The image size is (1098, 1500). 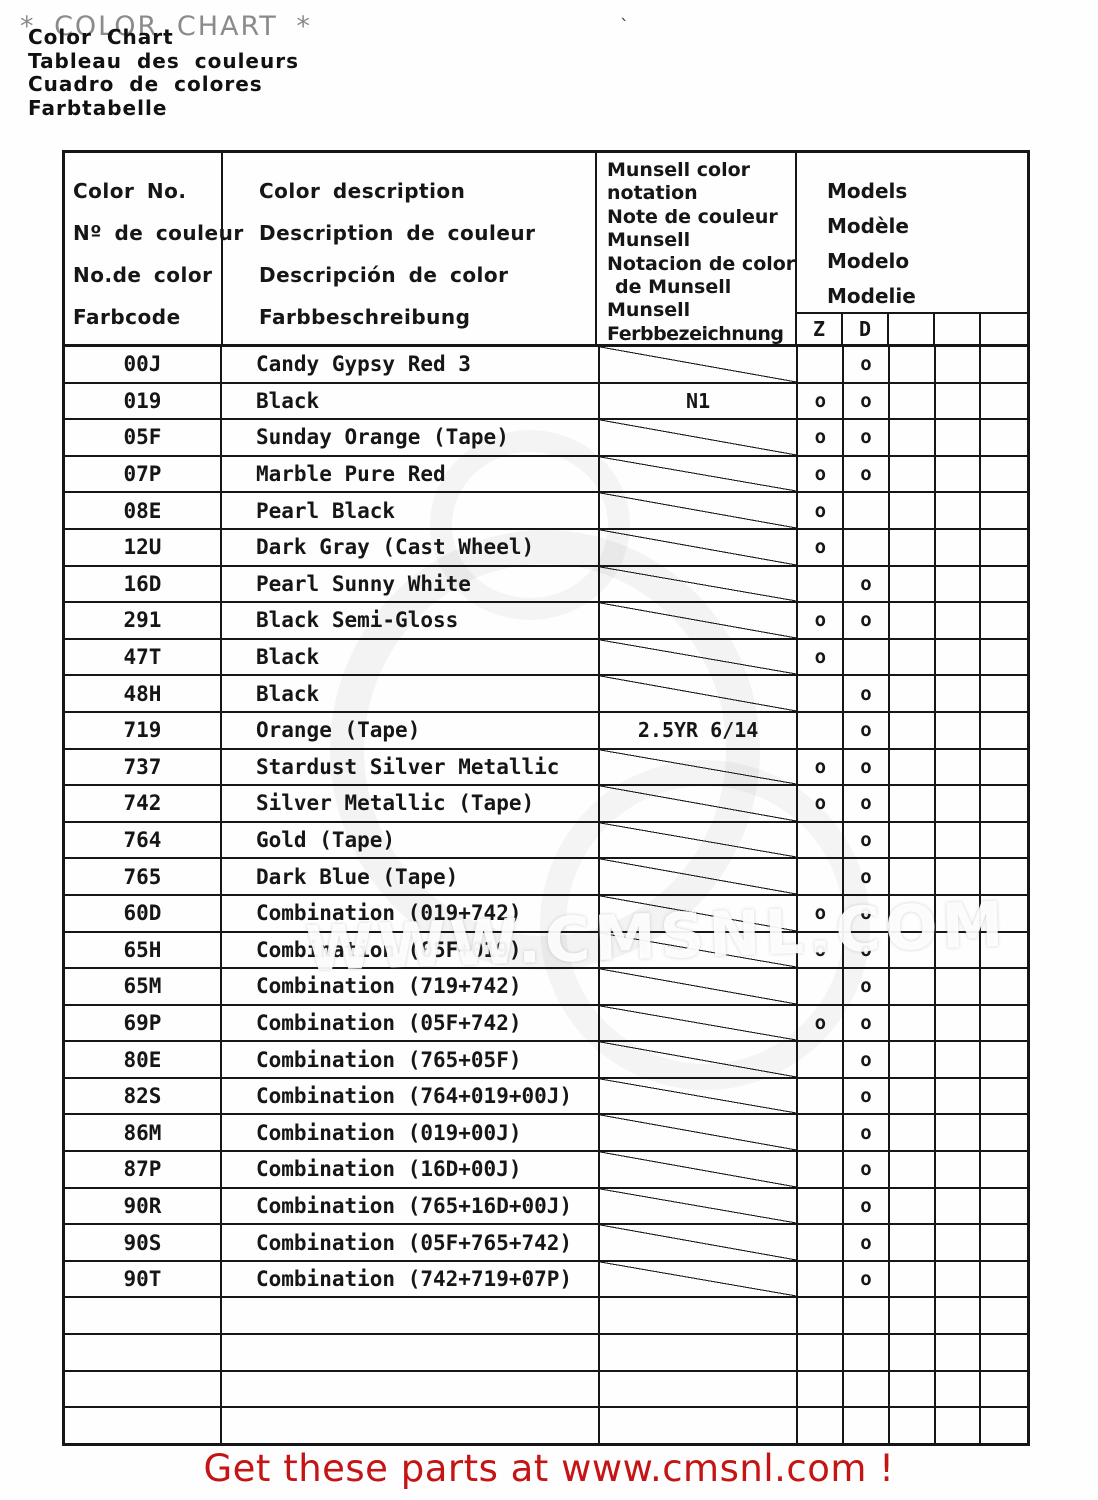 I want to click on table-row: 80E Combination (765+05F) o, so click(x=546, y=1060).